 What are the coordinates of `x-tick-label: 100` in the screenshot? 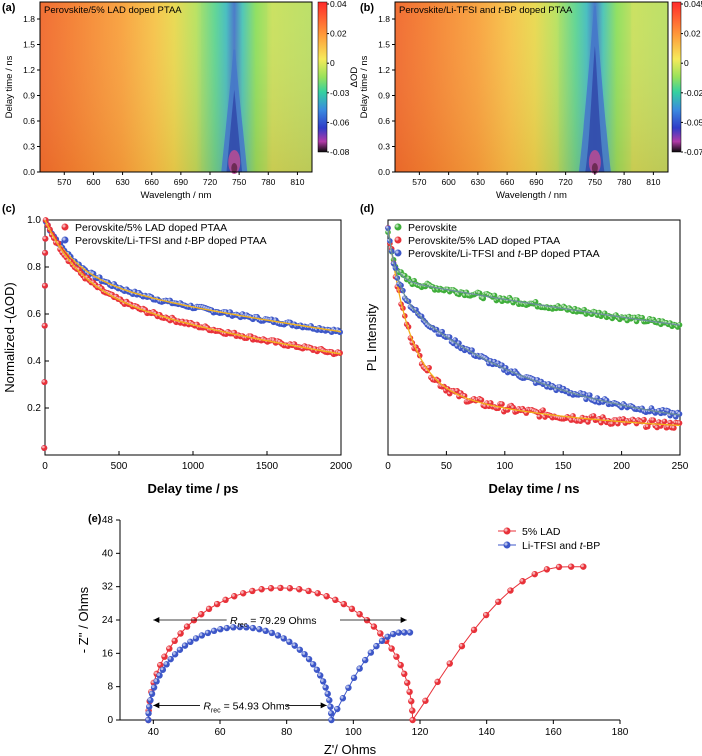 It's located at (504, 466).